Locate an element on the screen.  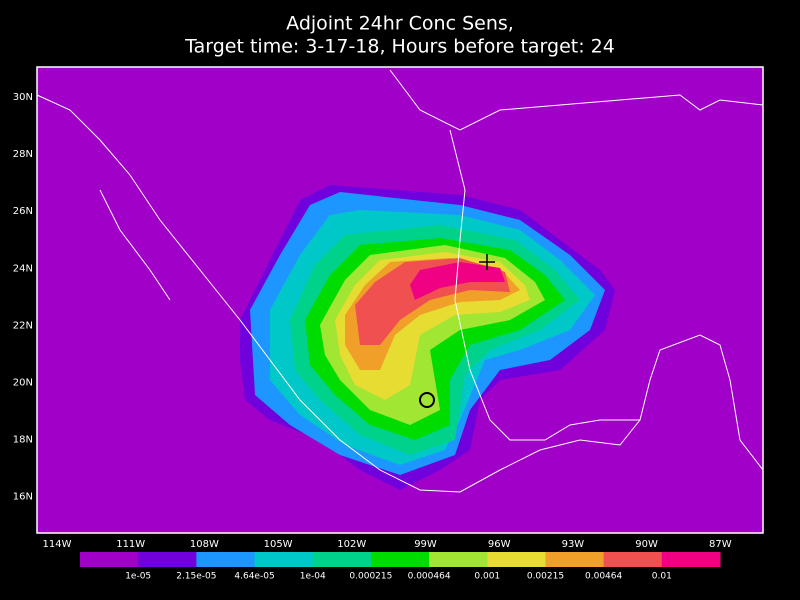
lat-label: 26N is located at coordinates (23, 211).